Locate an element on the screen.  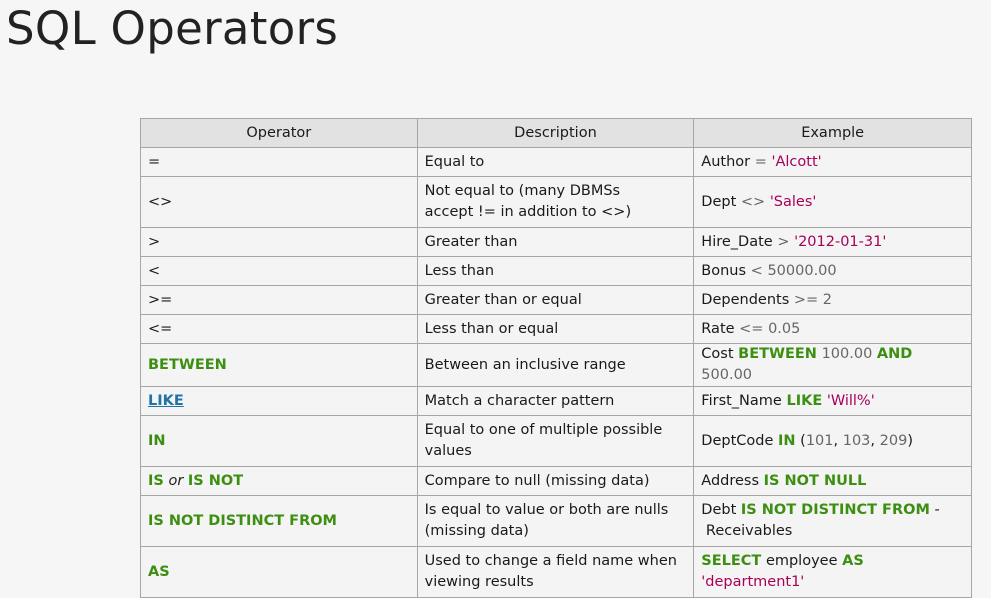
example-value: 'Alcott' is located at coordinates (796, 161).